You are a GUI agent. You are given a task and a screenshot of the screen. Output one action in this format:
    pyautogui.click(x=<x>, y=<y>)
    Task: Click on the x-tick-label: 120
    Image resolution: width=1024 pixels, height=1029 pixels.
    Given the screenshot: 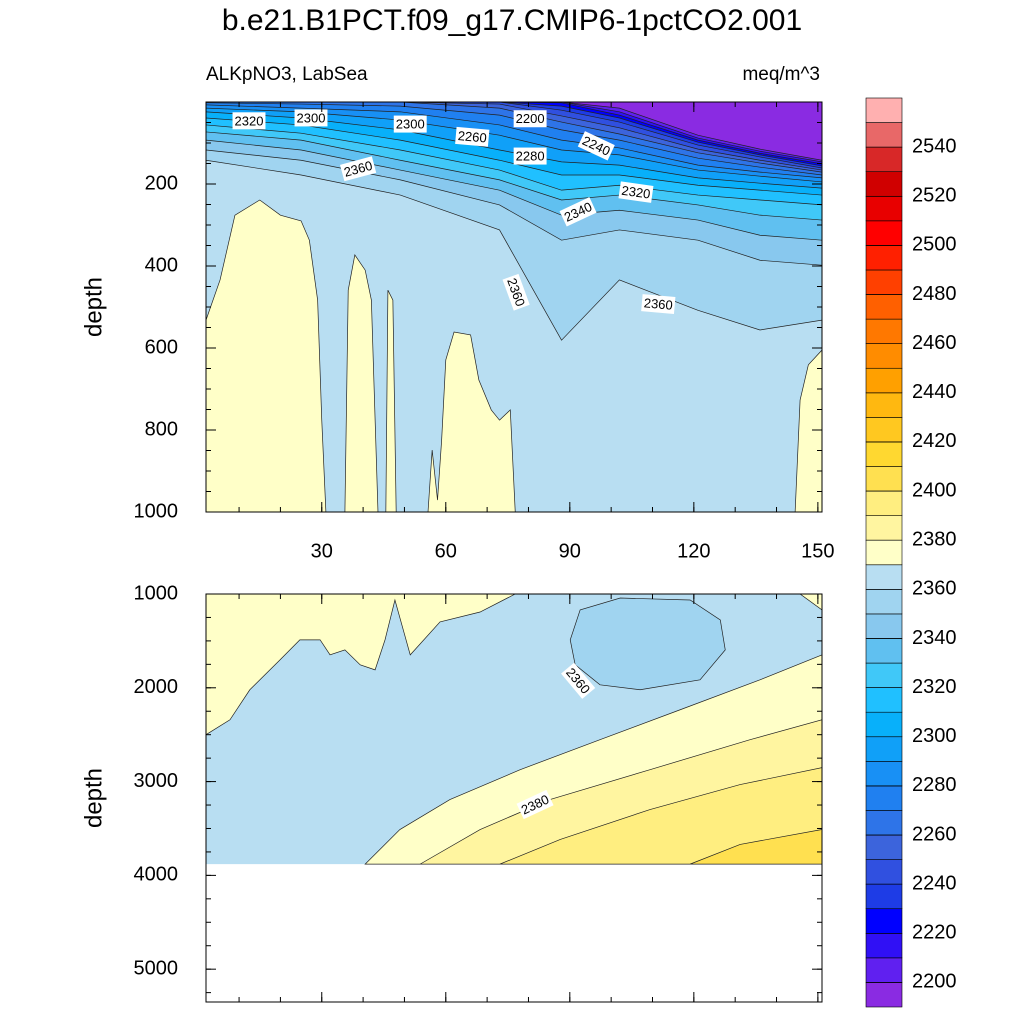 What is the action you would take?
    pyautogui.click(x=693, y=551)
    